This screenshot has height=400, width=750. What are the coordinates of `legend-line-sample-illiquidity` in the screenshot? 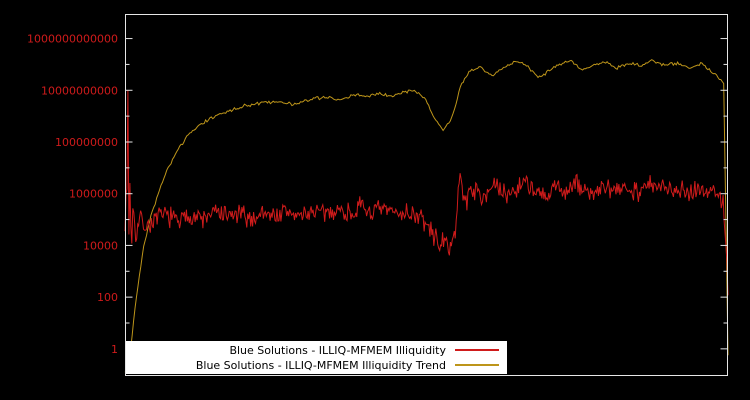 It's located at (477, 350).